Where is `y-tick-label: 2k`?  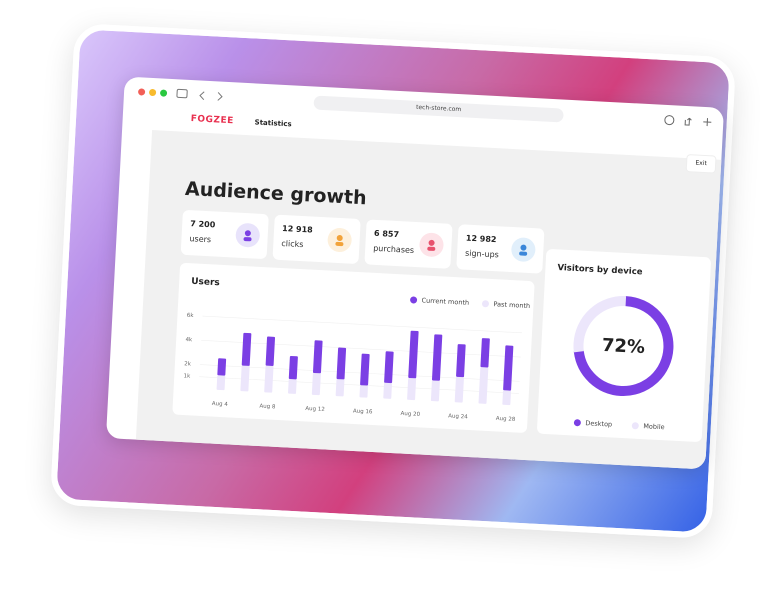
y-tick-label: 2k is located at coordinates (188, 364).